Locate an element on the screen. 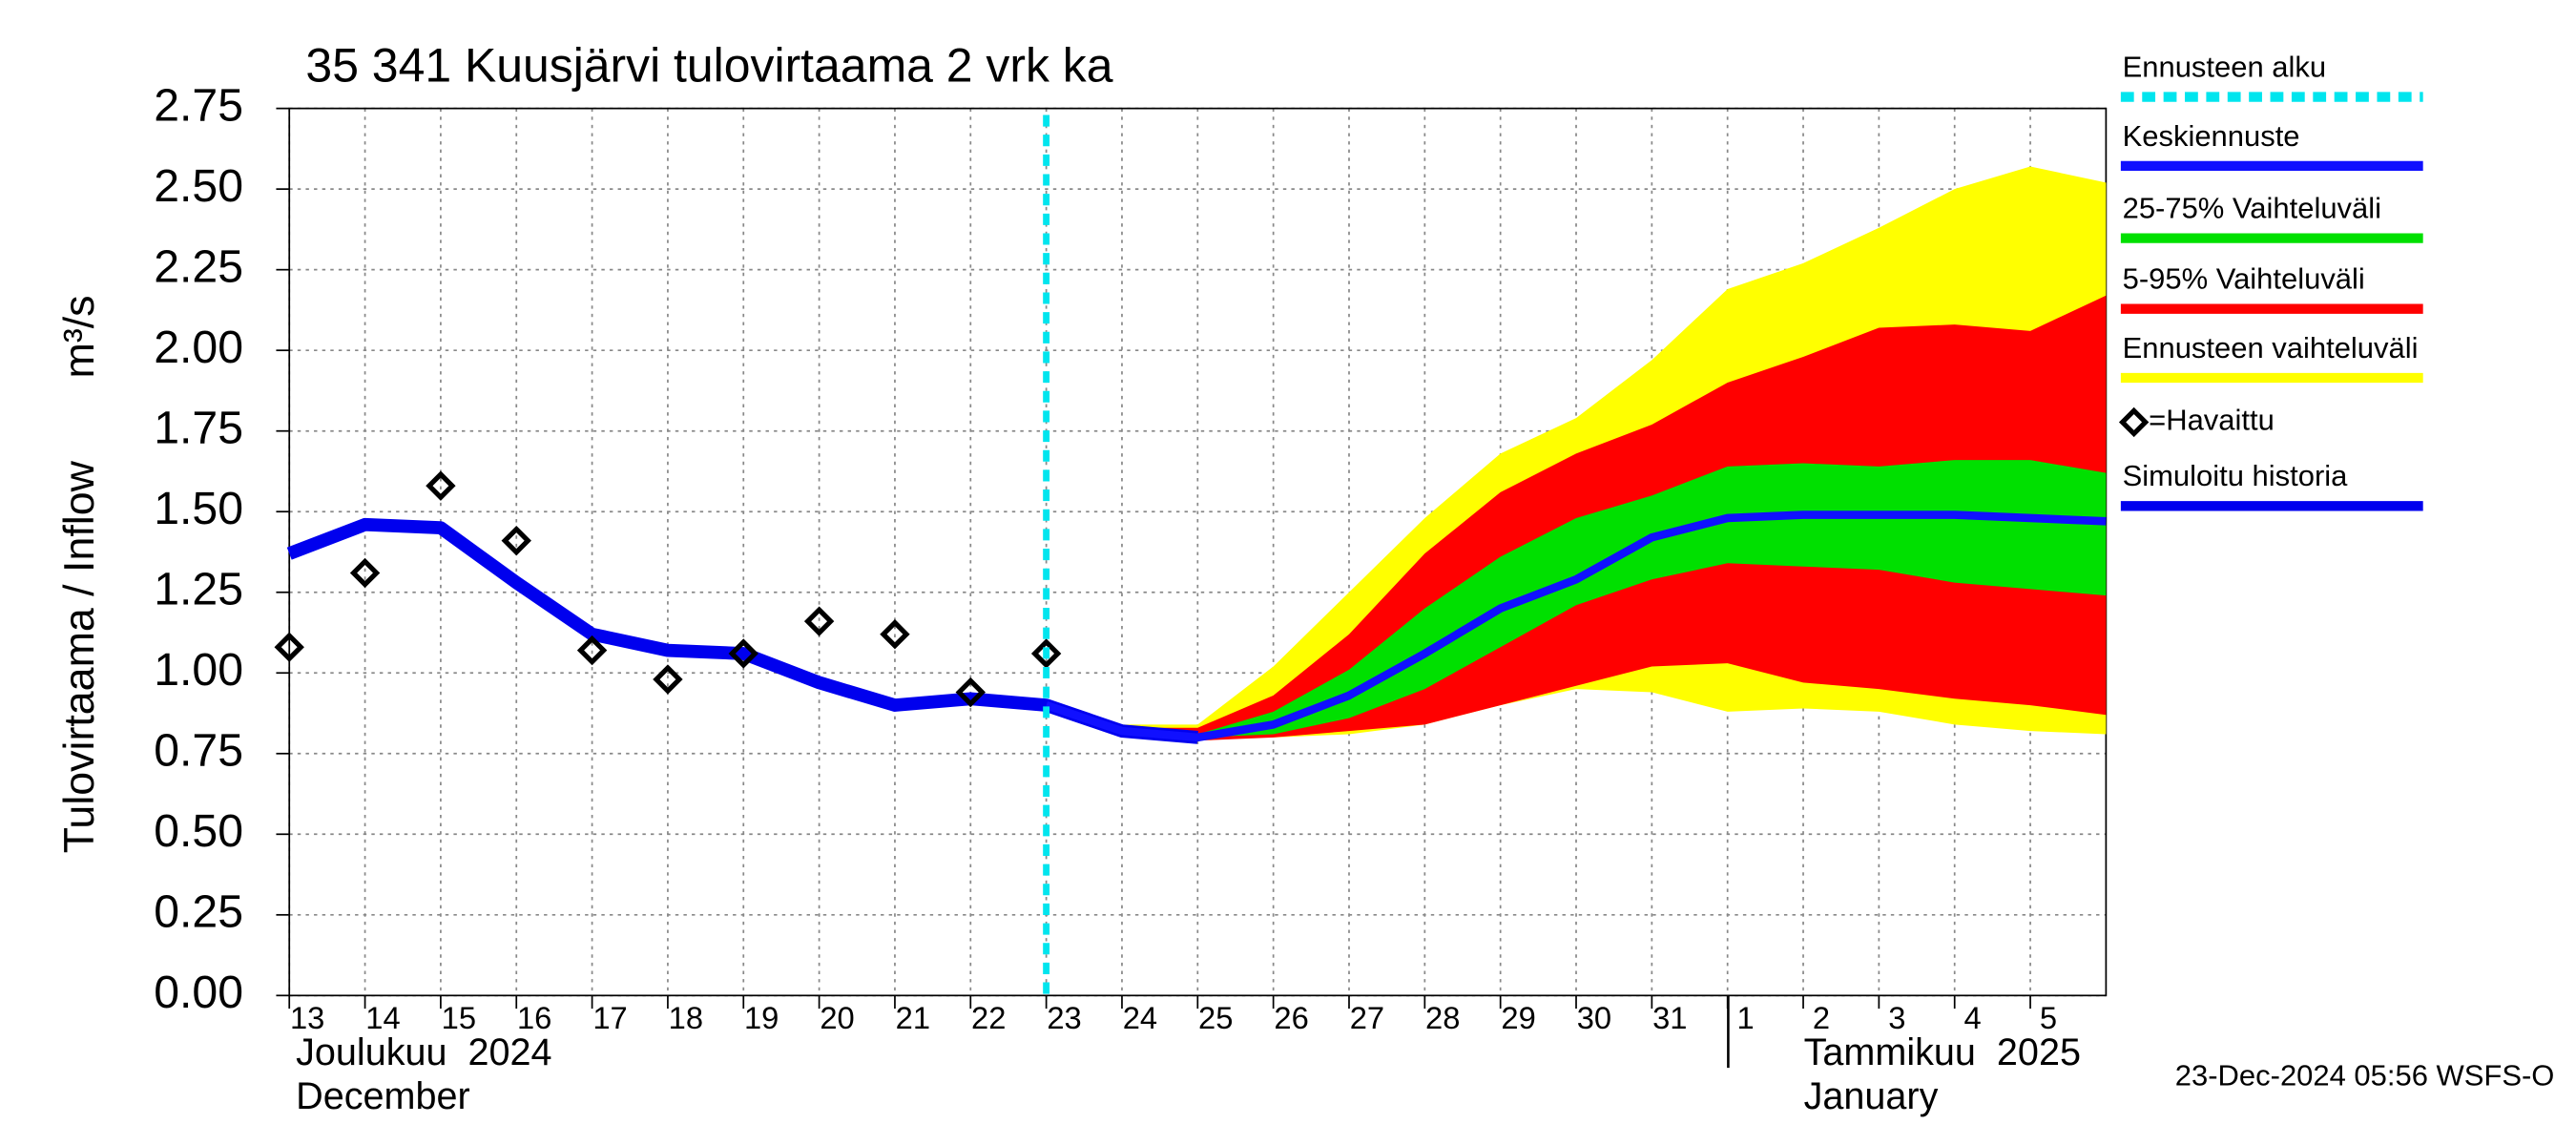 The height and width of the screenshot is (1145, 2576). legend-marker is located at coordinates (2134, 422).